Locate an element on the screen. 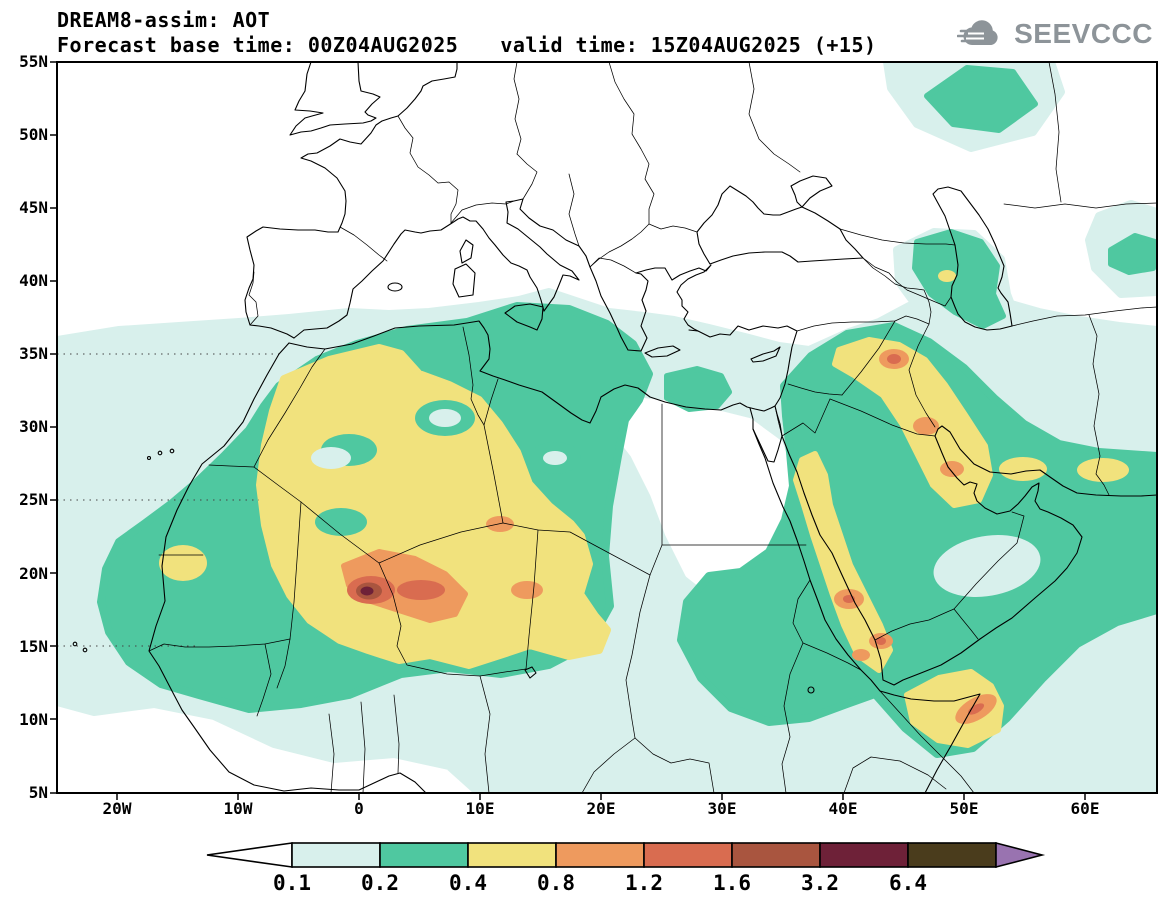 This screenshot has height=905, width=1165. corsica-coast is located at coordinates (466, 251).